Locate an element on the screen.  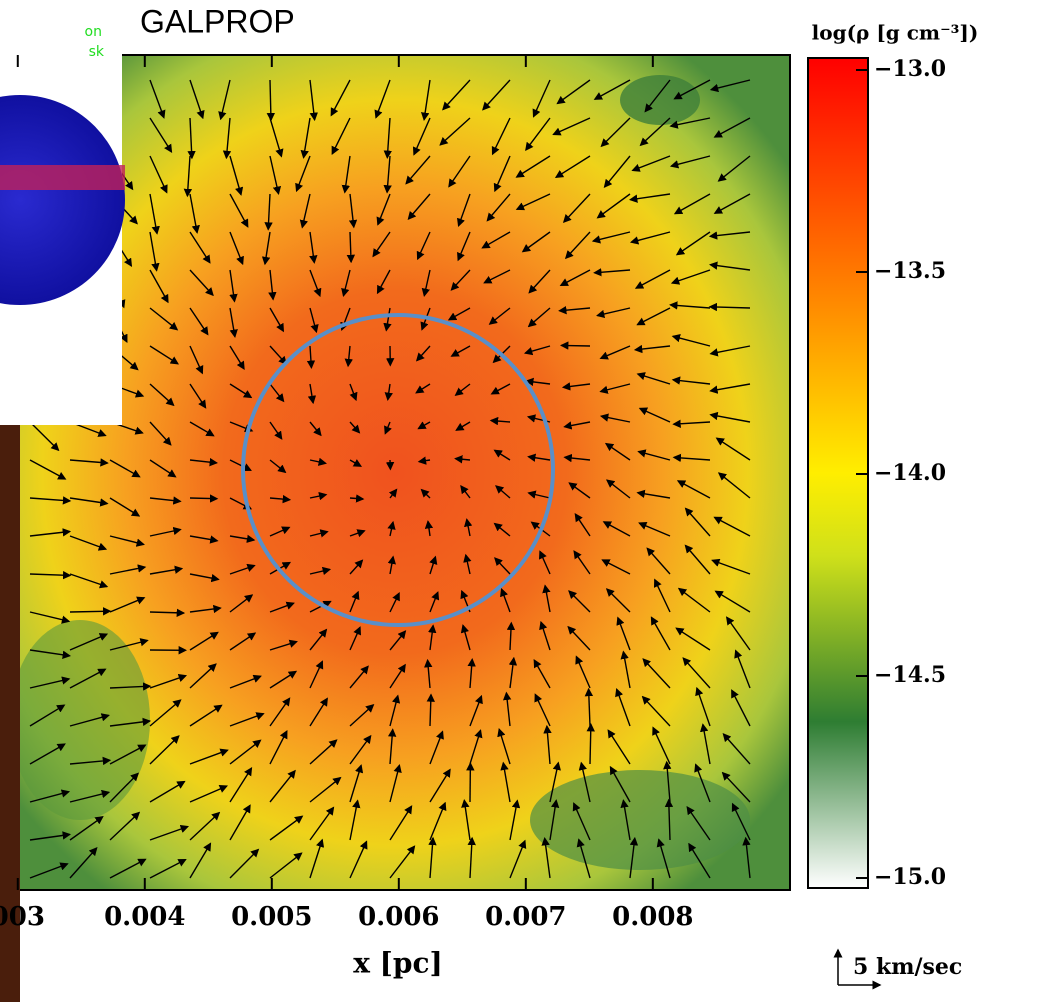
arrow-scale-label: 5 km/sec is located at coordinates (907, 967).